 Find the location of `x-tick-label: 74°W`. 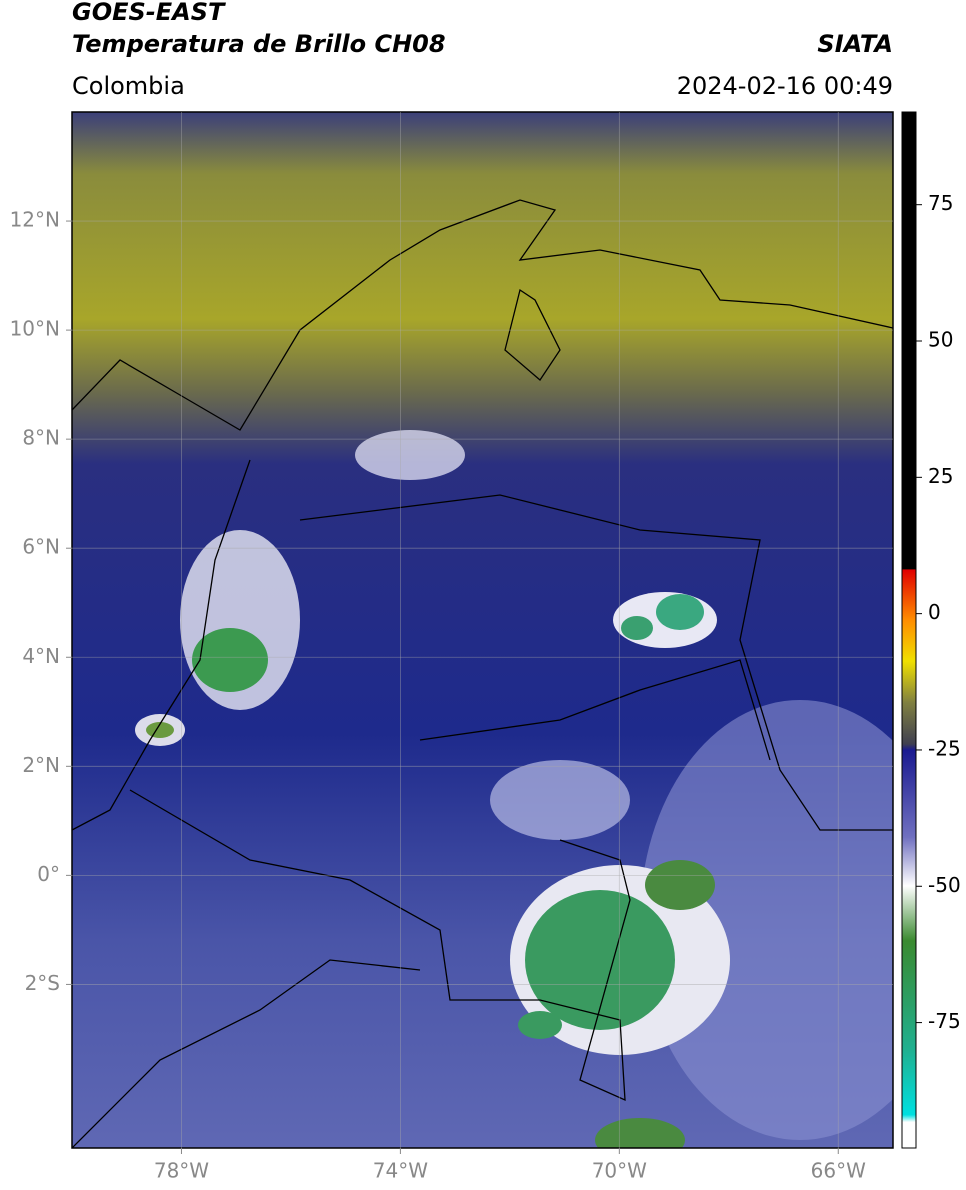

x-tick-label: 74°W is located at coordinates (400, 1171).